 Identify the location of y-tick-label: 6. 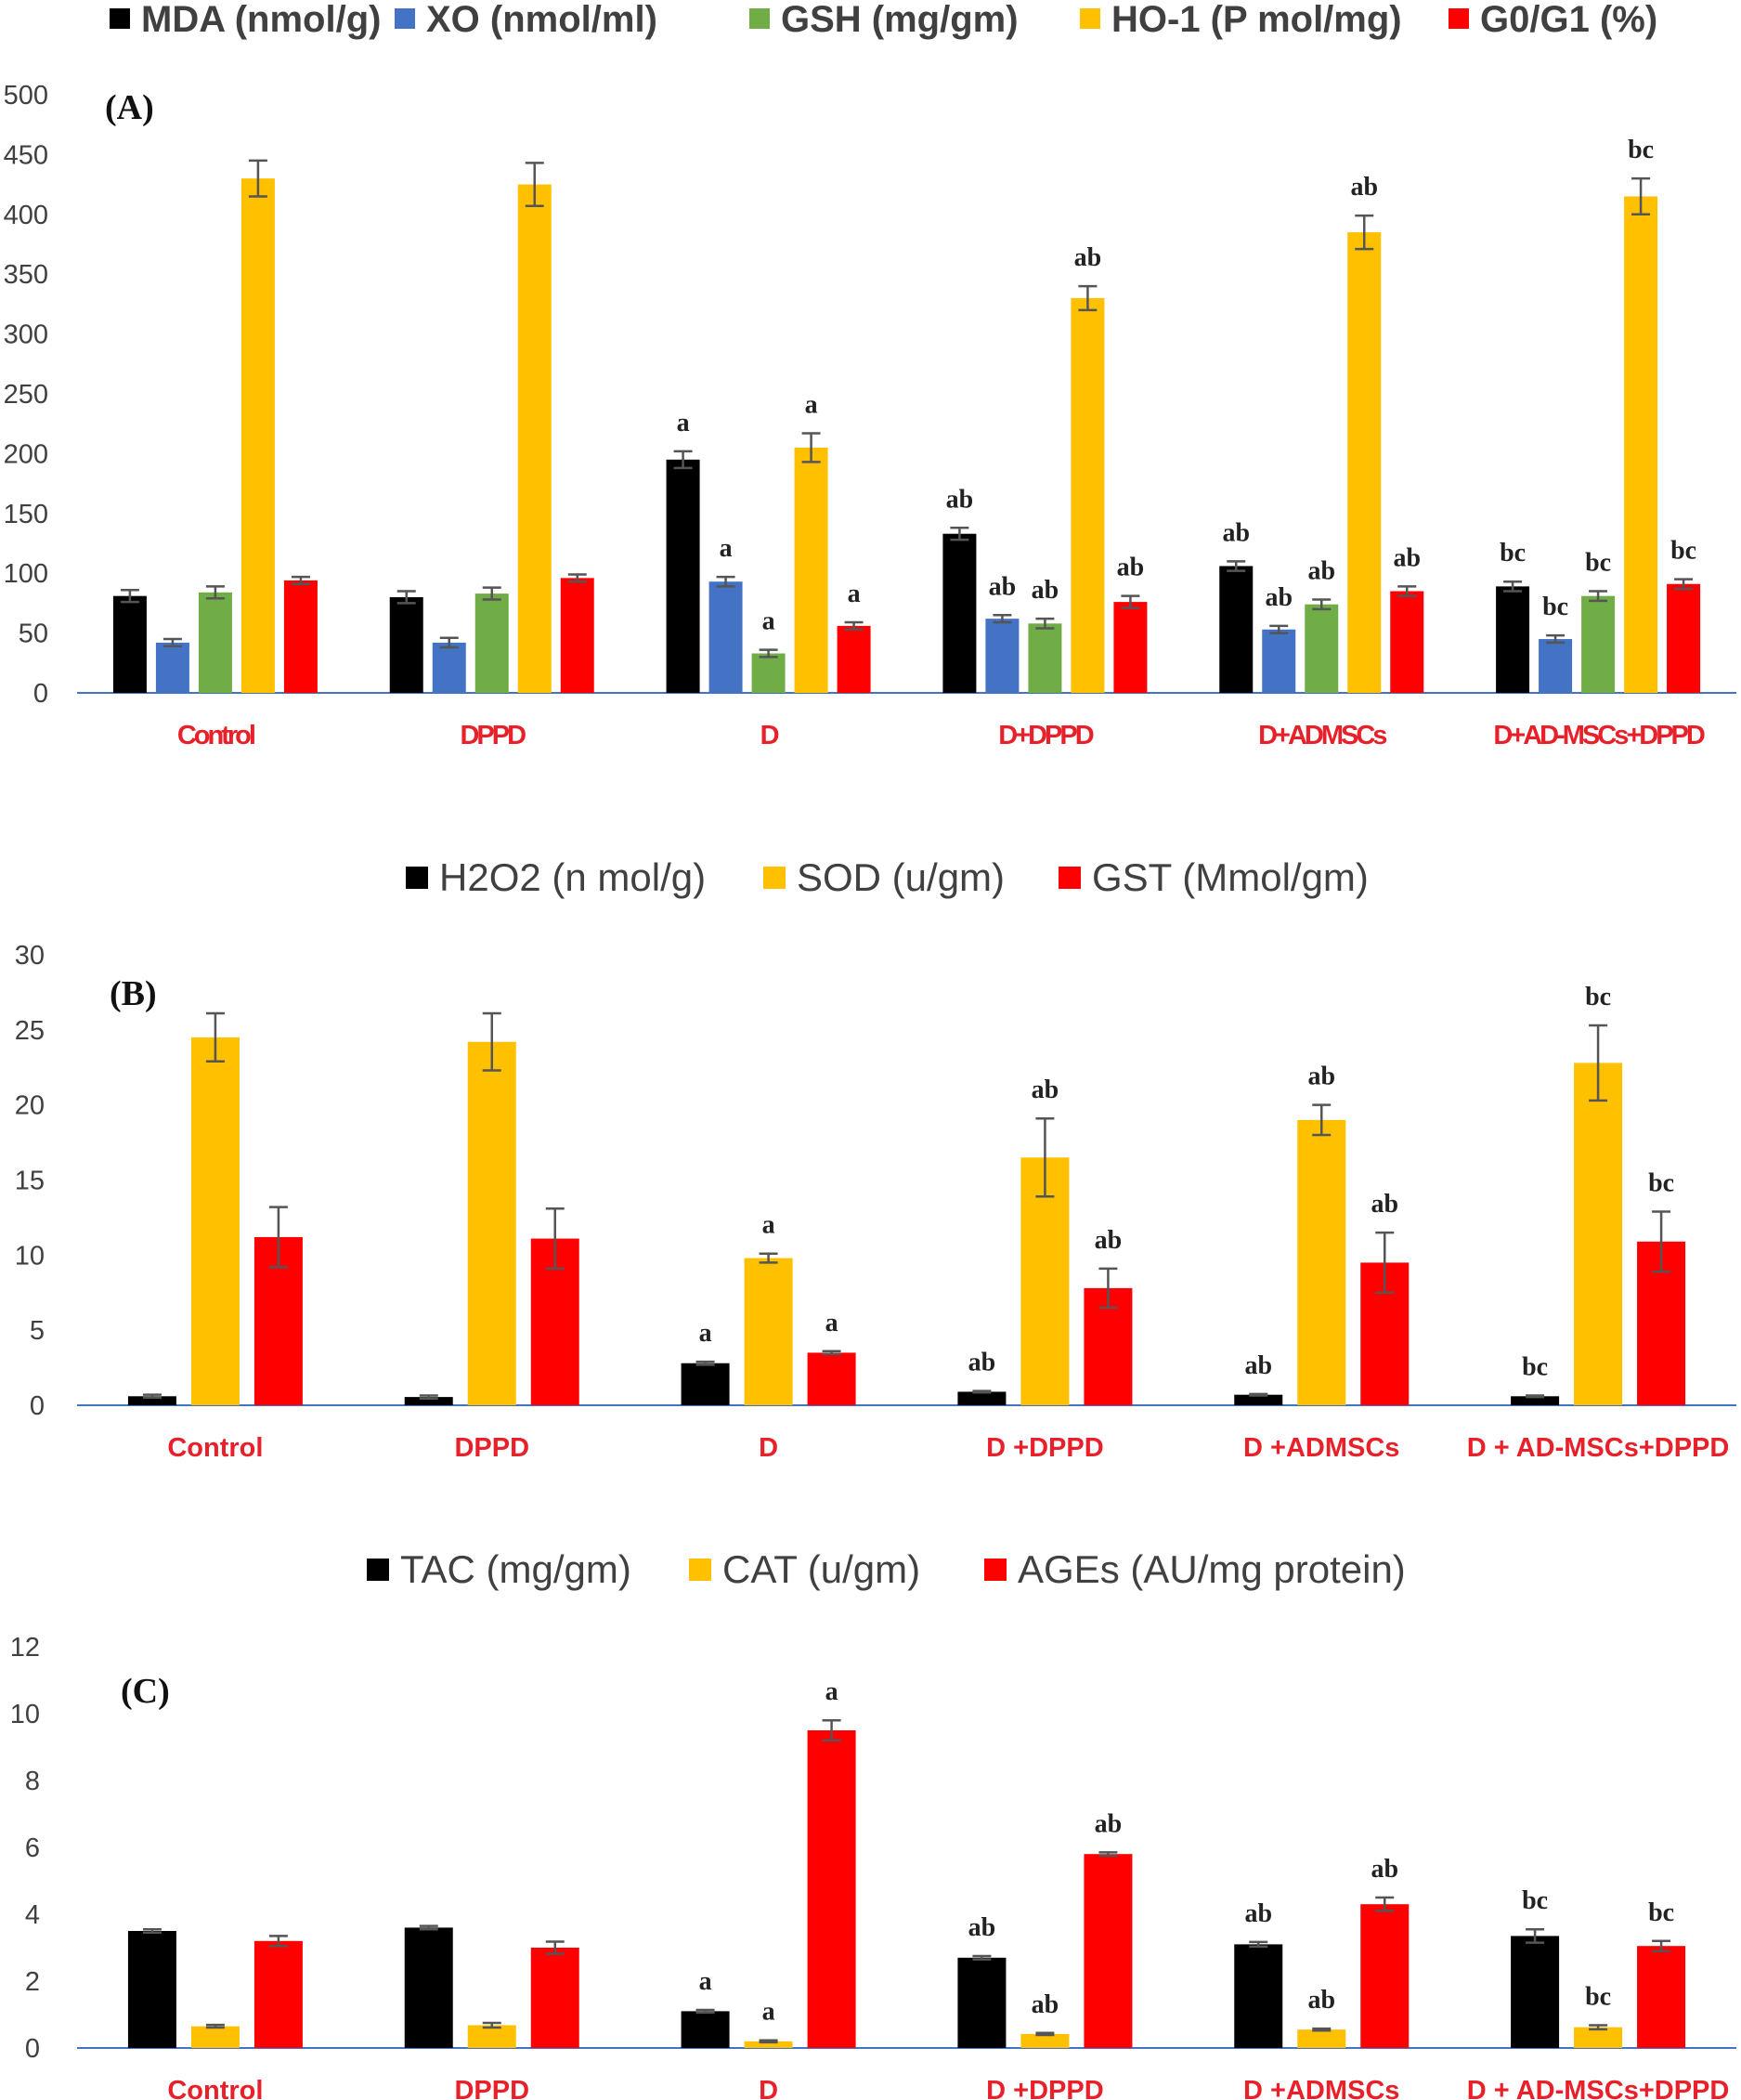
(32, 1848).